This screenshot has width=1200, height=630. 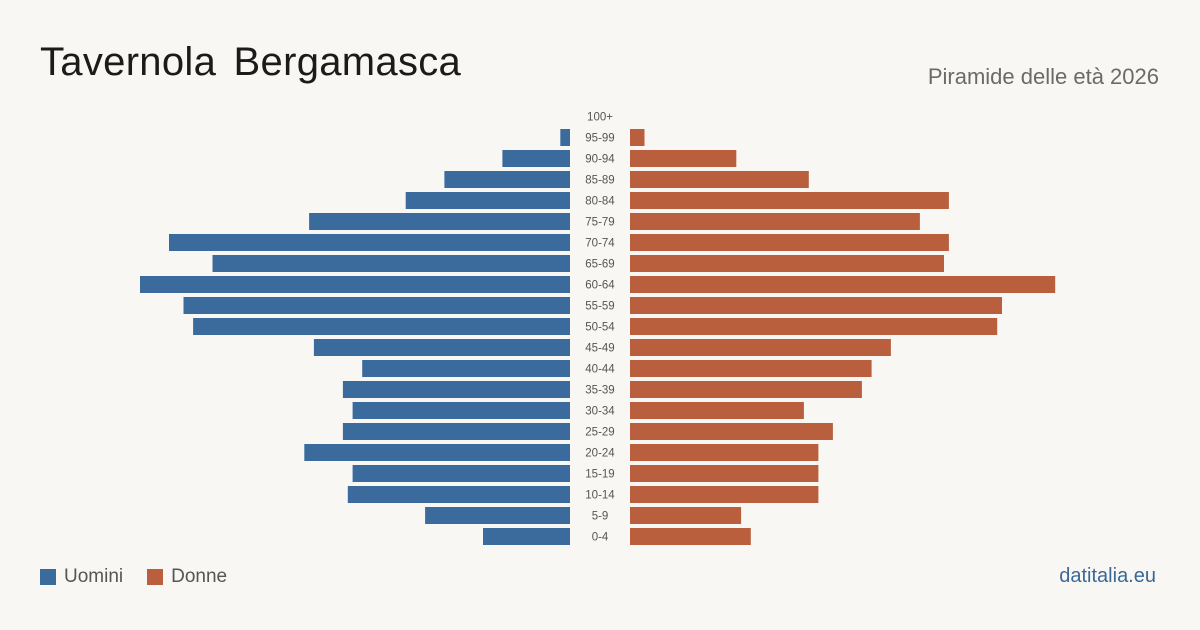 I want to click on age-label-65-69: 65-69, so click(x=599, y=265).